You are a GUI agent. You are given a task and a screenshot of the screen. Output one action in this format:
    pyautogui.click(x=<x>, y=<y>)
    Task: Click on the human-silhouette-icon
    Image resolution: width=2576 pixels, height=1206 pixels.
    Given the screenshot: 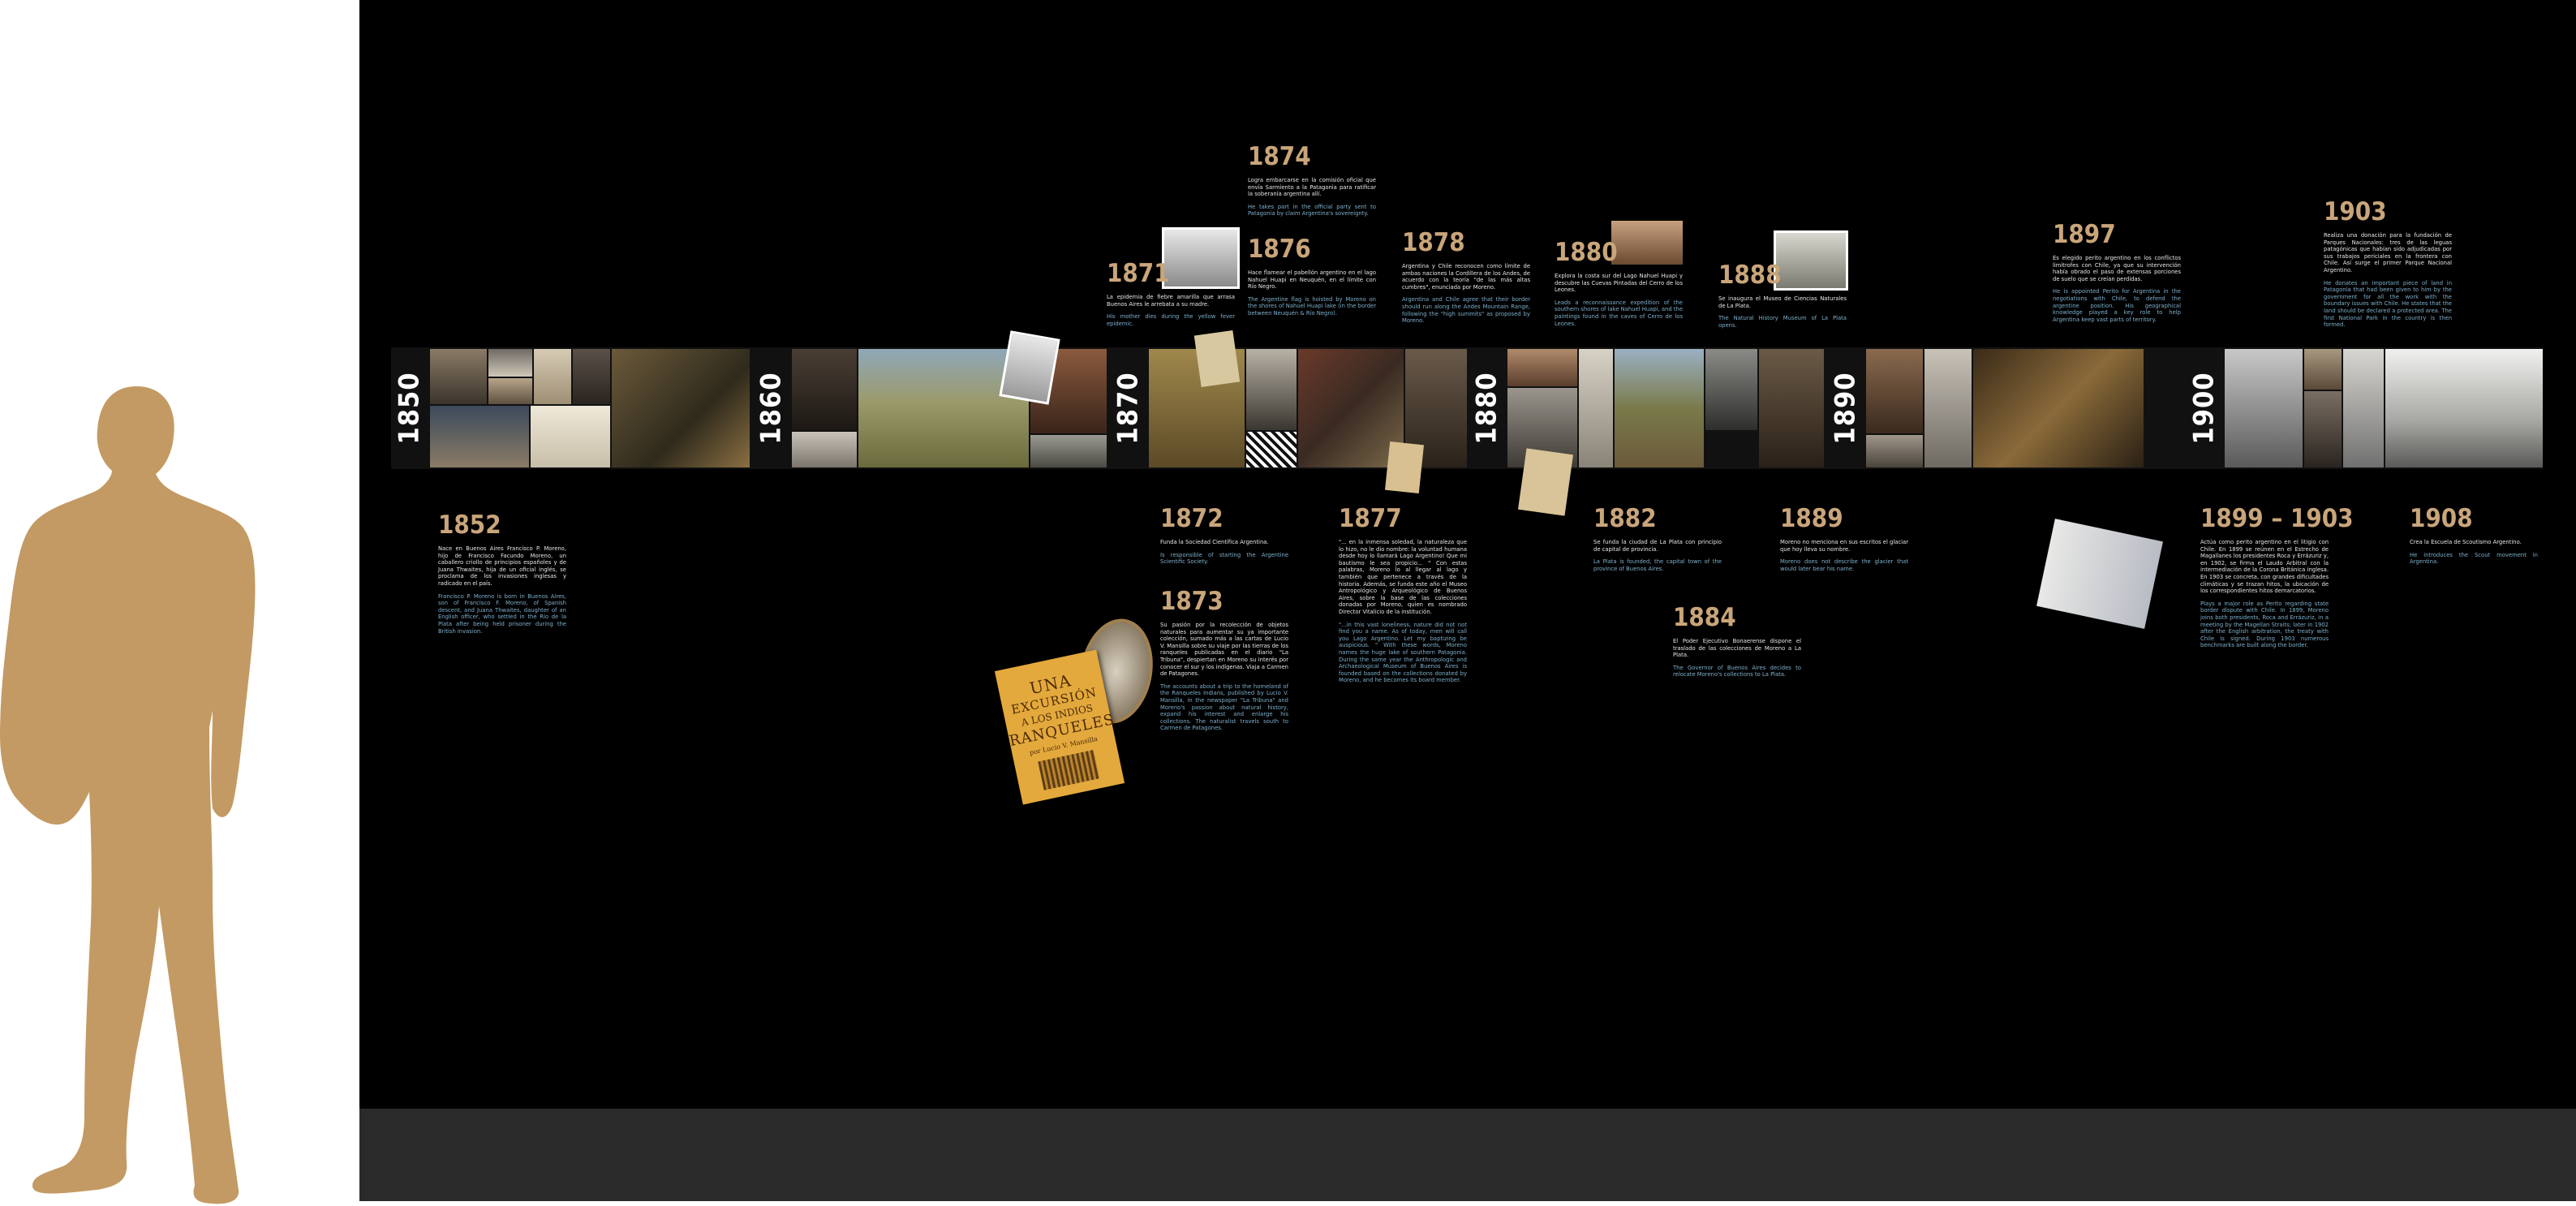 What is the action you would take?
    pyautogui.click(x=128, y=795)
    